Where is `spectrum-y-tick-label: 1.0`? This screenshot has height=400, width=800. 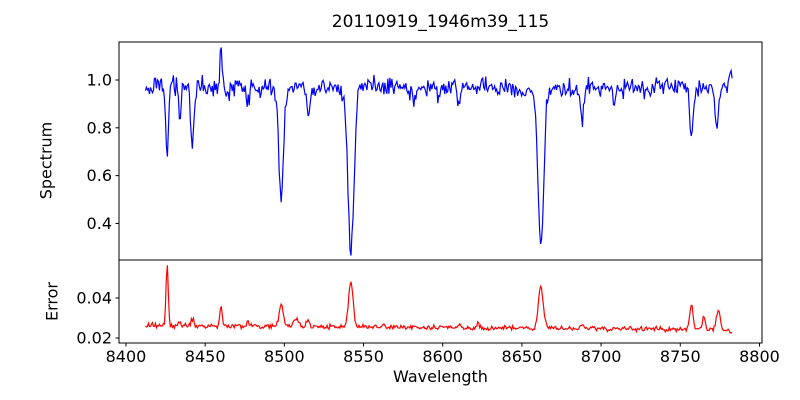 spectrum-y-tick-label: 1.0 is located at coordinates (99, 80).